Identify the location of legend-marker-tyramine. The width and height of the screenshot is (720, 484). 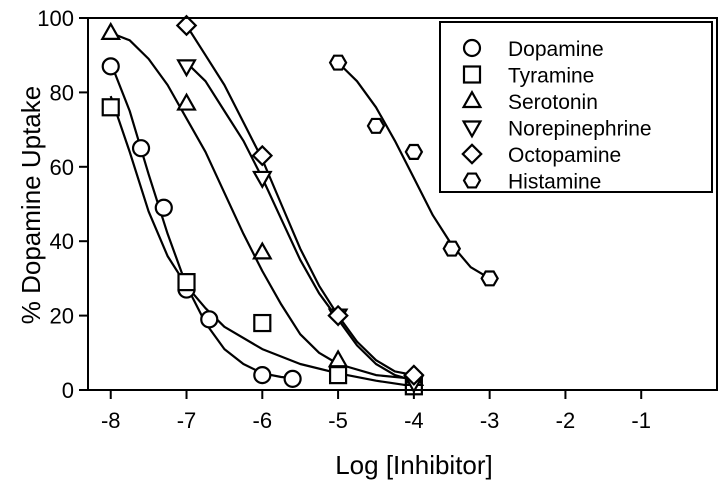
(472, 74).